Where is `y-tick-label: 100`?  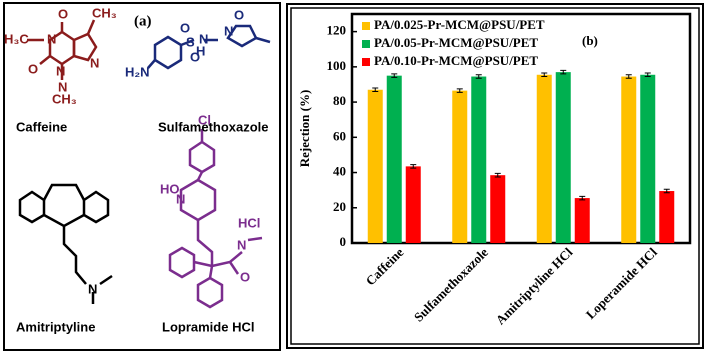 y-tick-label: 100 is located at coordinates (337, 65).